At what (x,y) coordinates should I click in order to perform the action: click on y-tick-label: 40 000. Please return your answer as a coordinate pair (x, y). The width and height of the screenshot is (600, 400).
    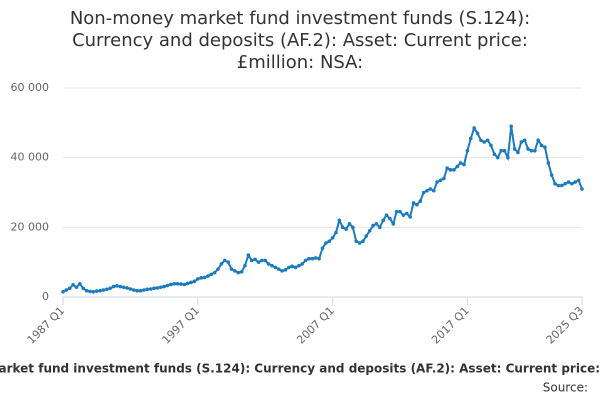
    Looking at the image, I should click on (30, 157).